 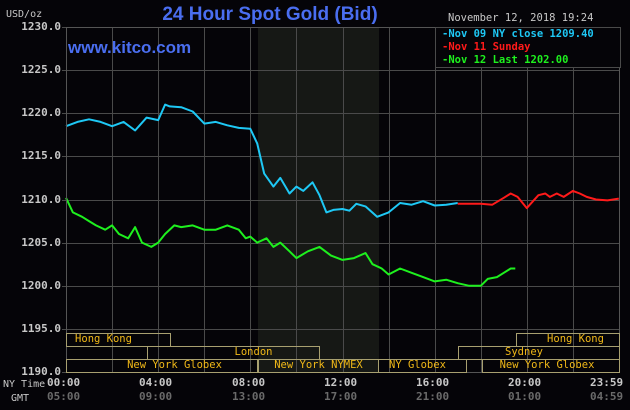 I want to click on y-tick: 1200.0, so click(x=41, y=285).